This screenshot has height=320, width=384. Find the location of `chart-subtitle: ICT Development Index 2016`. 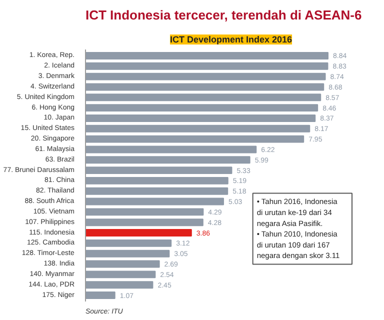

chart-subtitle: ICT Development Index 2016 is located at coordinates (231, 39).